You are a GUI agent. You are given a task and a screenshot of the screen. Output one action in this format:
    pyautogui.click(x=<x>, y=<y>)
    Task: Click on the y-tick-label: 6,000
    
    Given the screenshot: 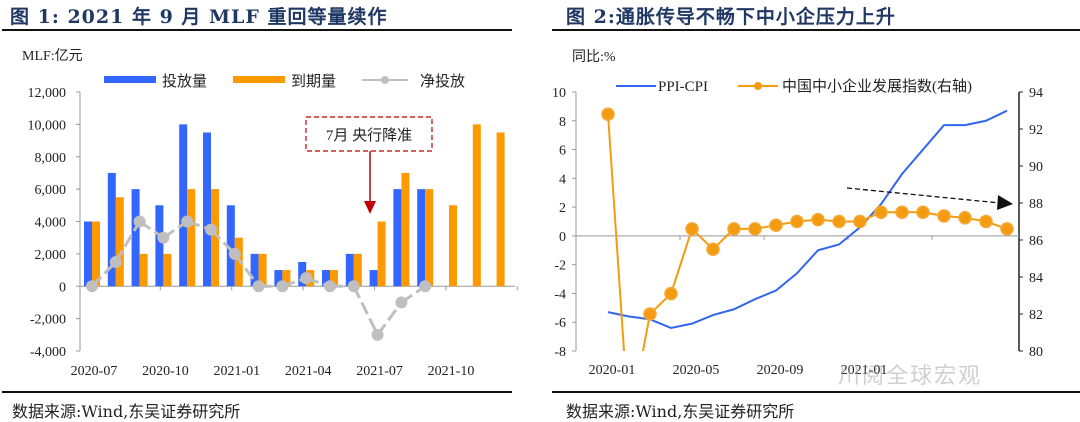 What is the action you would take?
    pyautogui.click(x=51, y=190)
    